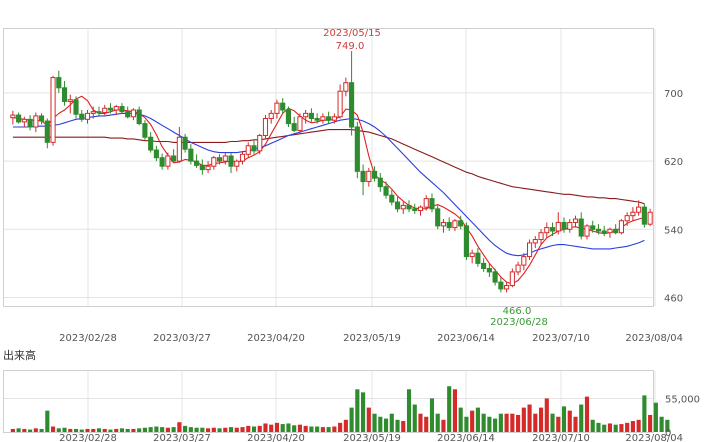 The height and width of the screenshot is (442, 705). What do you see at coordinates (88, 437) in the screenshot?
I see `volume-x-tick-label: 2023/02/28` at bounding box center [88, 437].